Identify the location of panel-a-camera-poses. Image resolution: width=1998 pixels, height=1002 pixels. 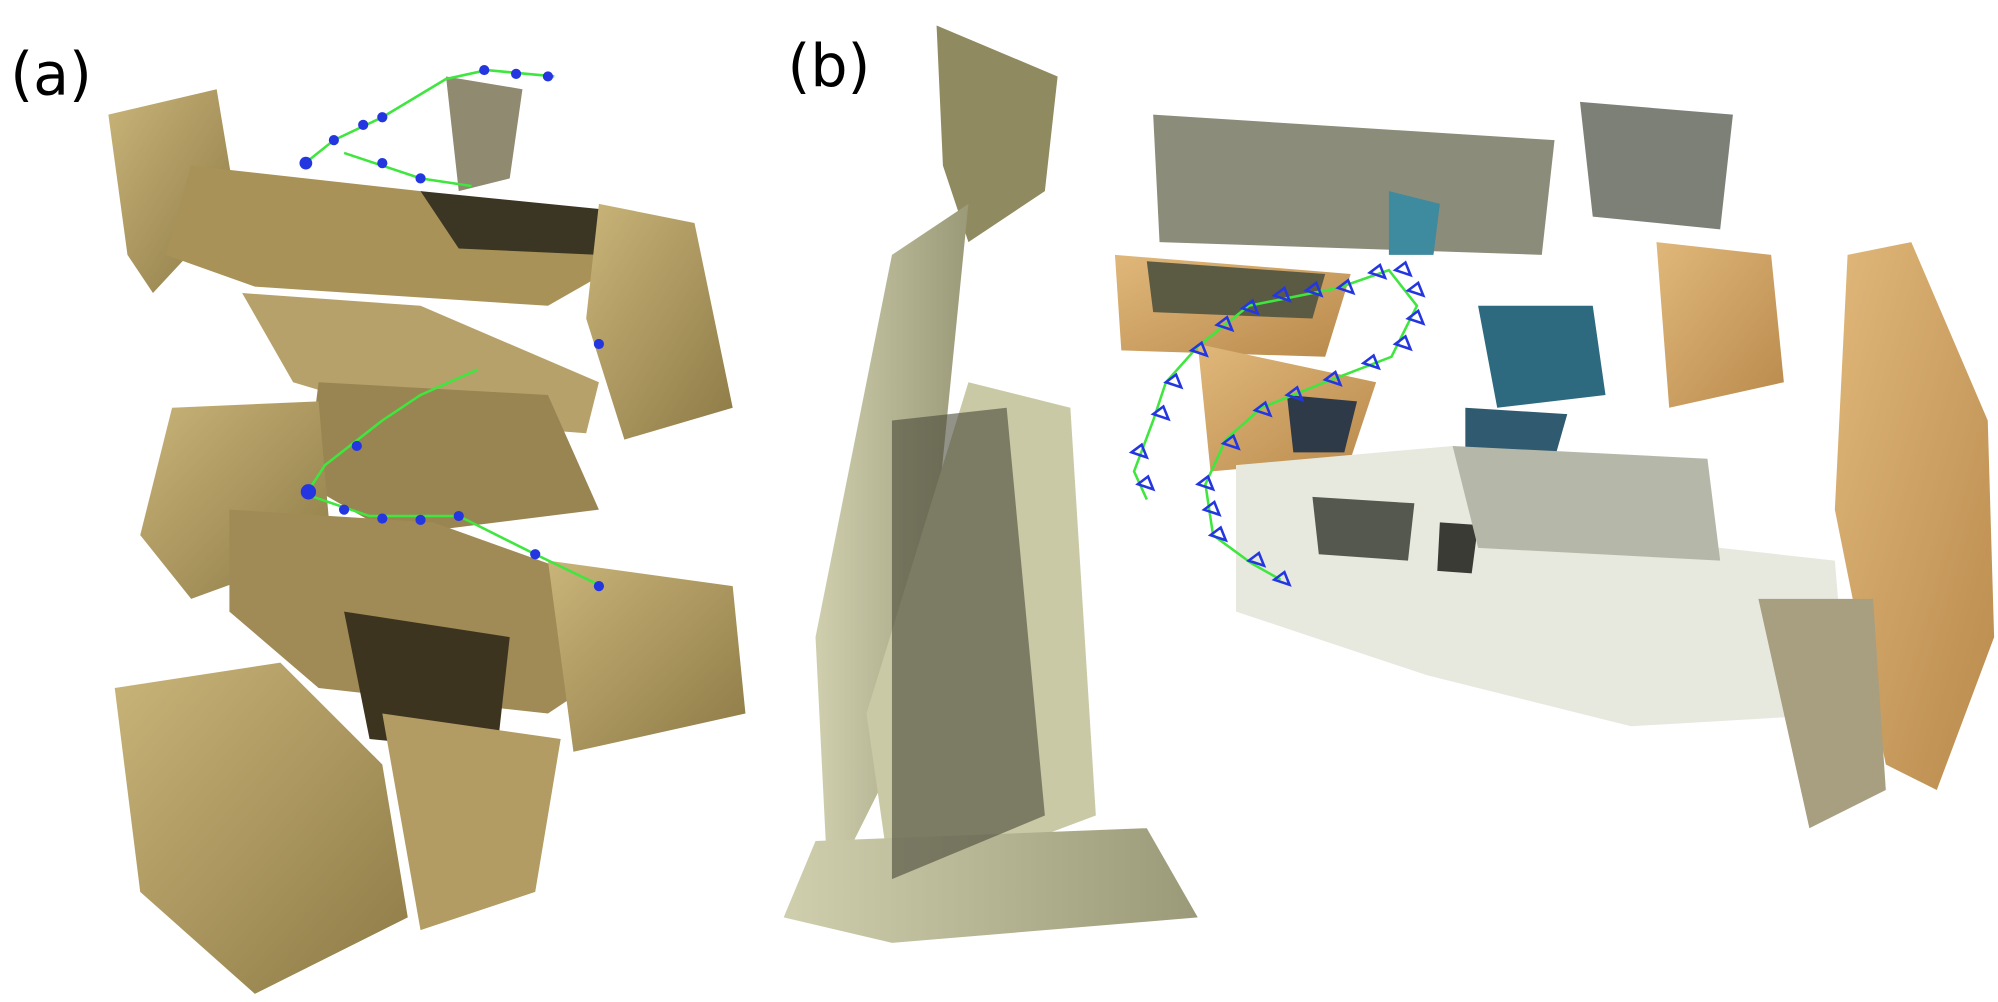
(452, 328).